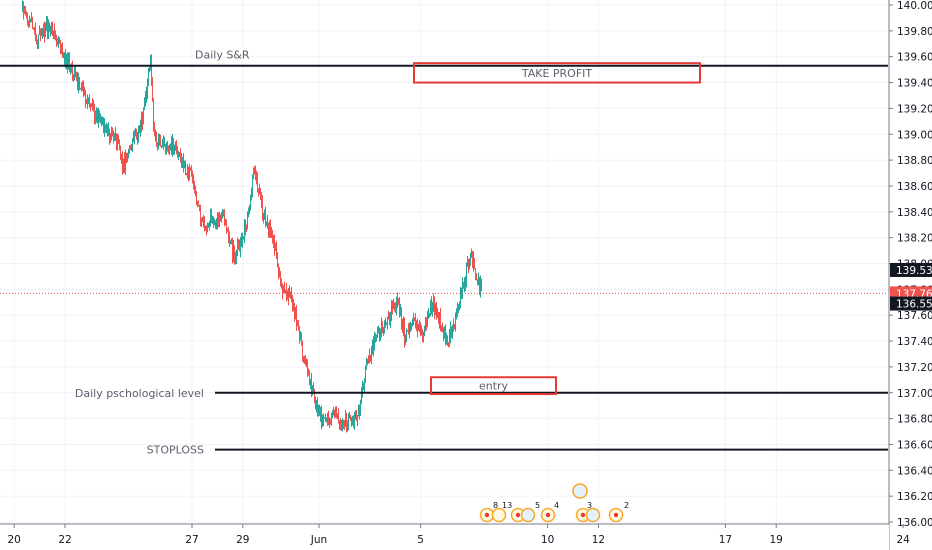 This screenshot has width=932, height=550. I want to click on economic-events: 8 13 5 4 3 2, so click(554, 503).